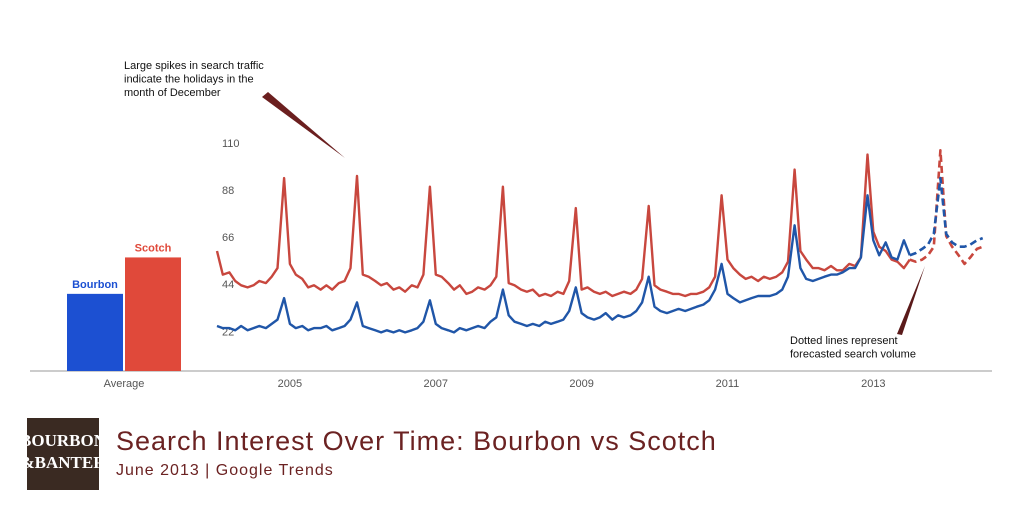 The width and height of the screenshot is (1024, 508). I want to click on y-tick-label: 66, so click(228, 238).